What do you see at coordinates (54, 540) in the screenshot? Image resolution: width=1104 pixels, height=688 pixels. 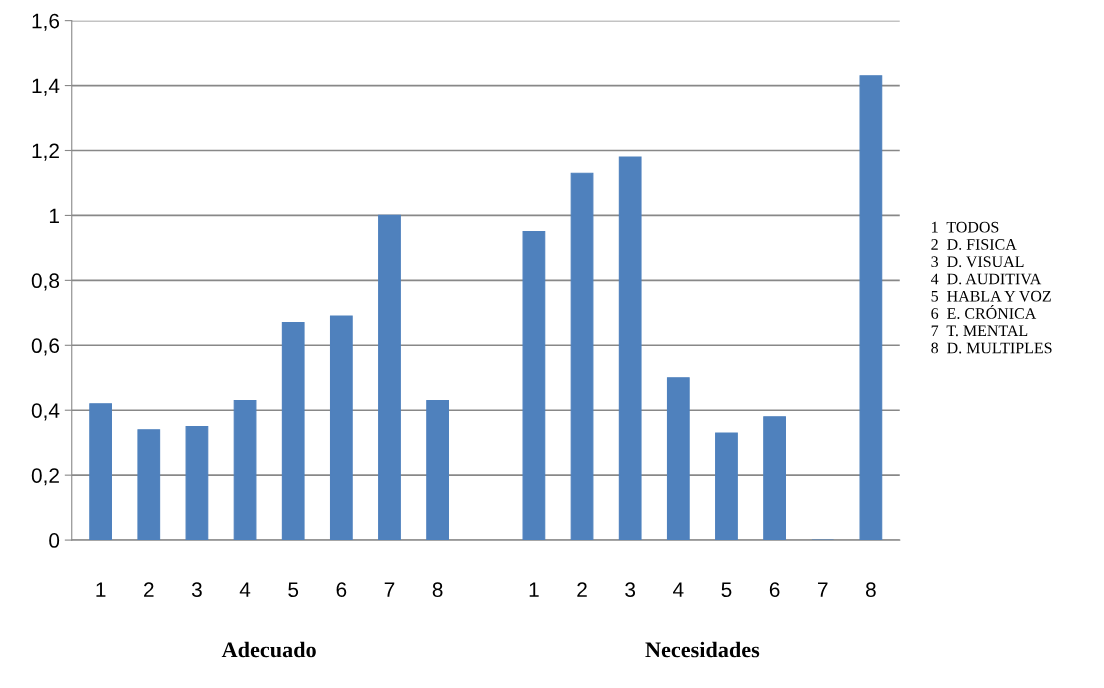 I see `y-tick-label: 0` at bounding box center [54, 540].